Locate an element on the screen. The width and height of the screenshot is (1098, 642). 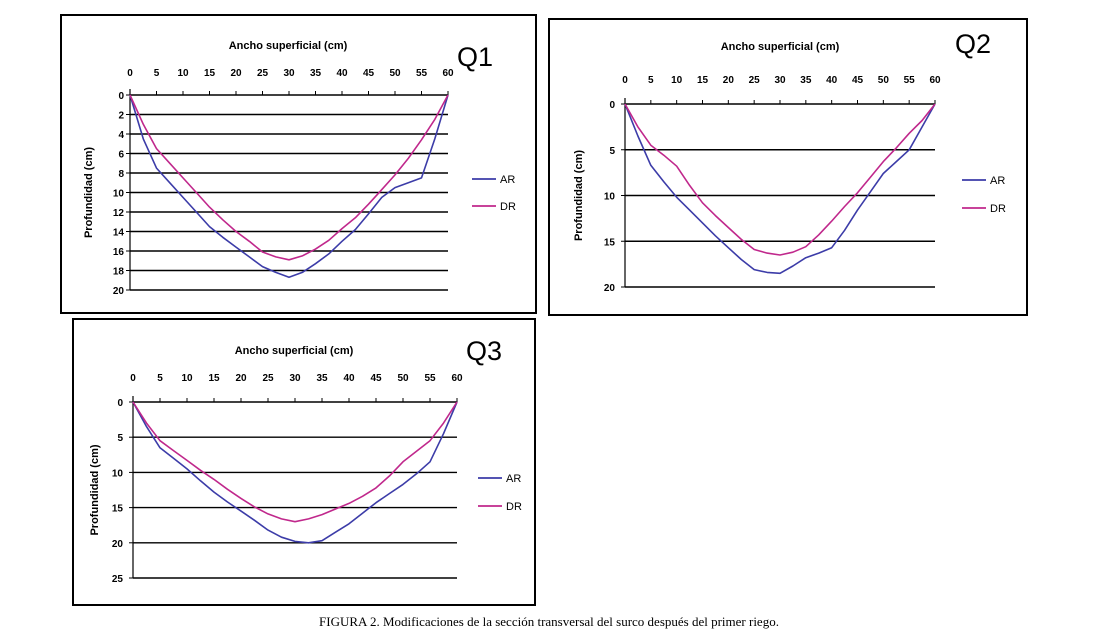
q1-x-tick-label: 5 is located at coordinates (157, 73).